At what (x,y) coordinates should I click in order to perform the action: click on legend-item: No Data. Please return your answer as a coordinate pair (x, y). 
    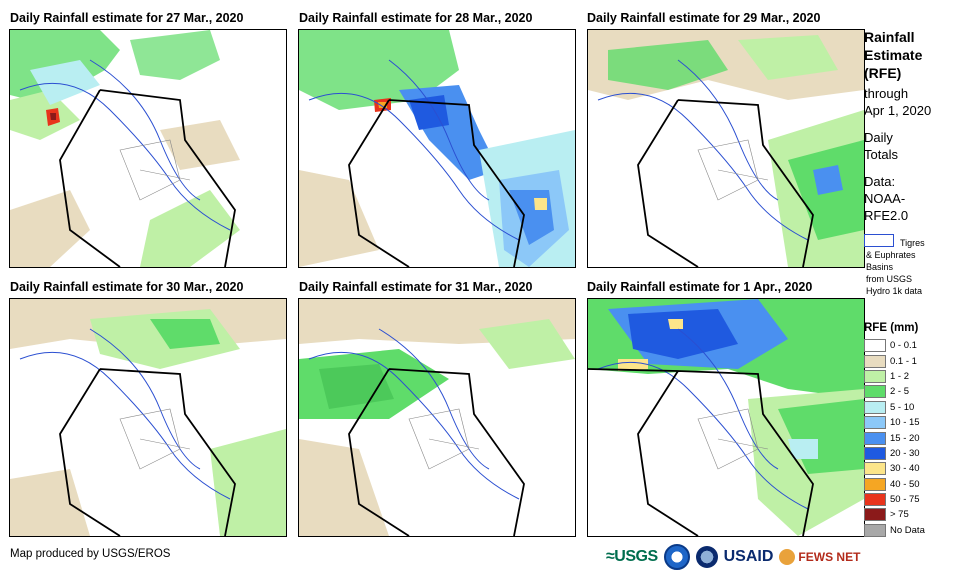
    Looking at the image, I should click on (894, 530).